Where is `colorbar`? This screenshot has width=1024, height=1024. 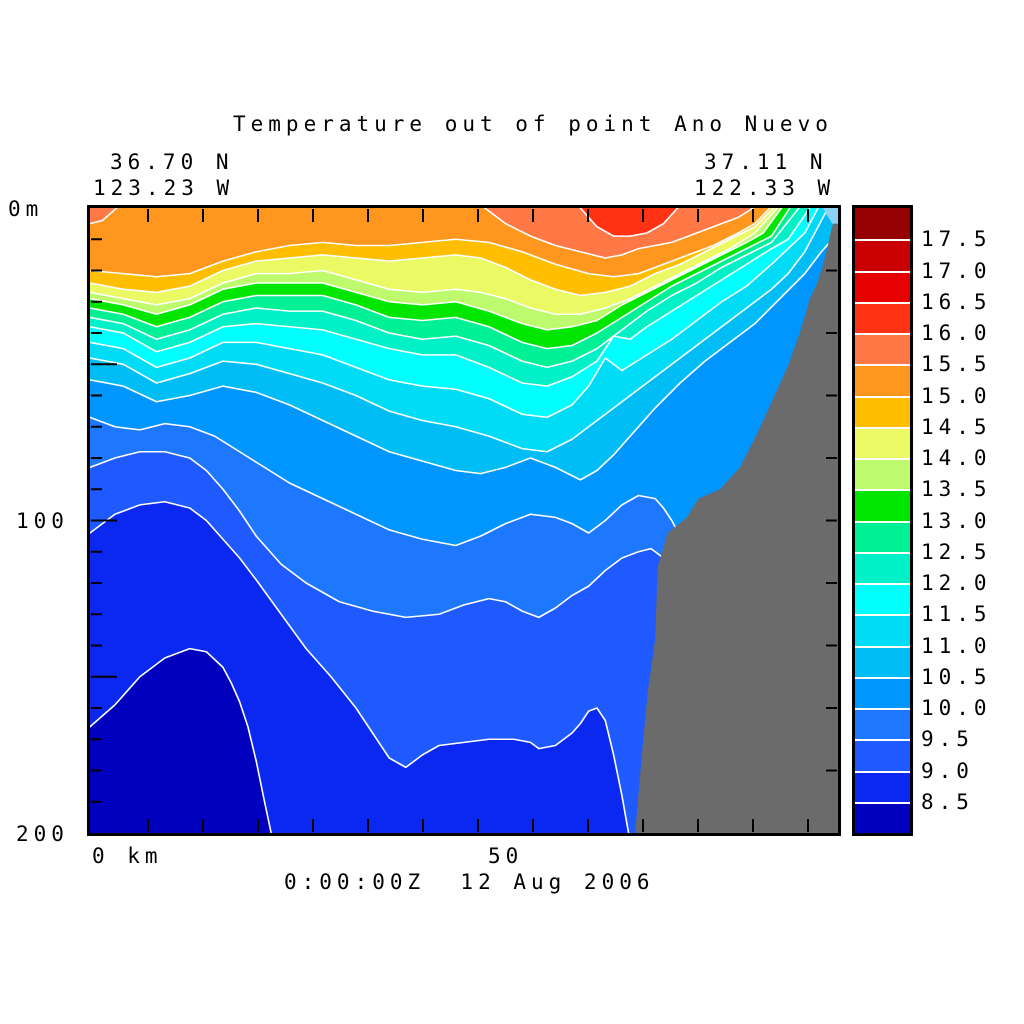 colorbar is located at coordinates (882, 520).